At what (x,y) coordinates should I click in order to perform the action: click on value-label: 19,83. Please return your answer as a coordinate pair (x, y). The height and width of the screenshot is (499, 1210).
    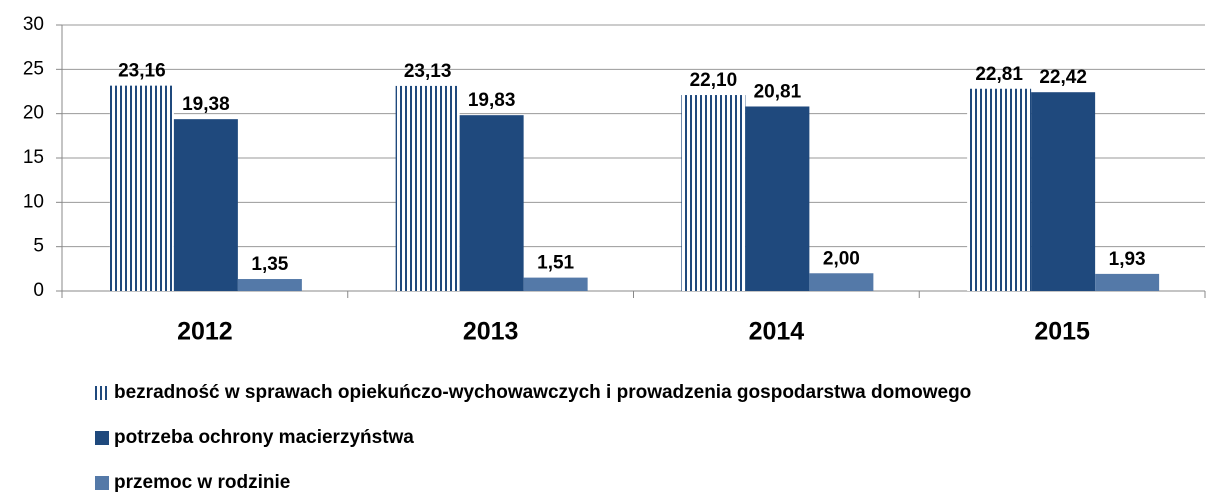
    Looking at the image, I should click on (492, 100).